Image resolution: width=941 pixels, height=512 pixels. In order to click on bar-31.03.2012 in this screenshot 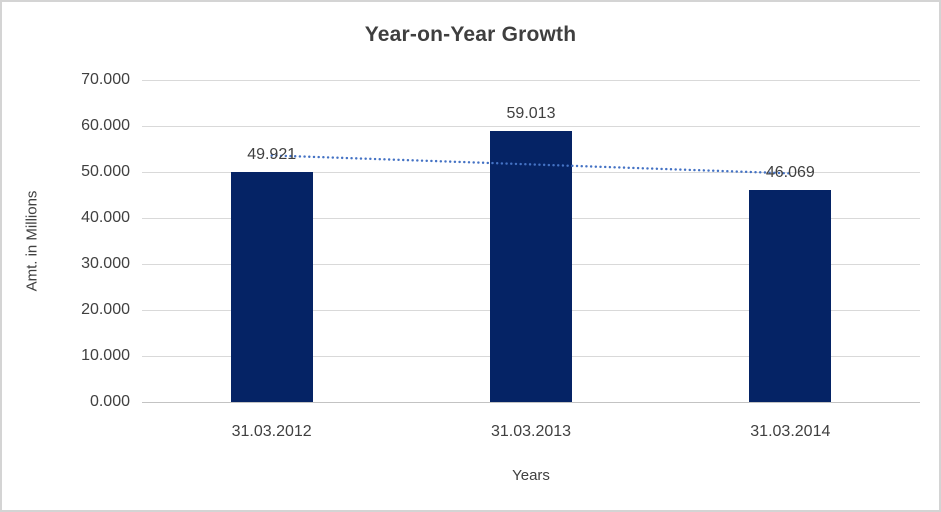, I will do `click(271, 287)`.